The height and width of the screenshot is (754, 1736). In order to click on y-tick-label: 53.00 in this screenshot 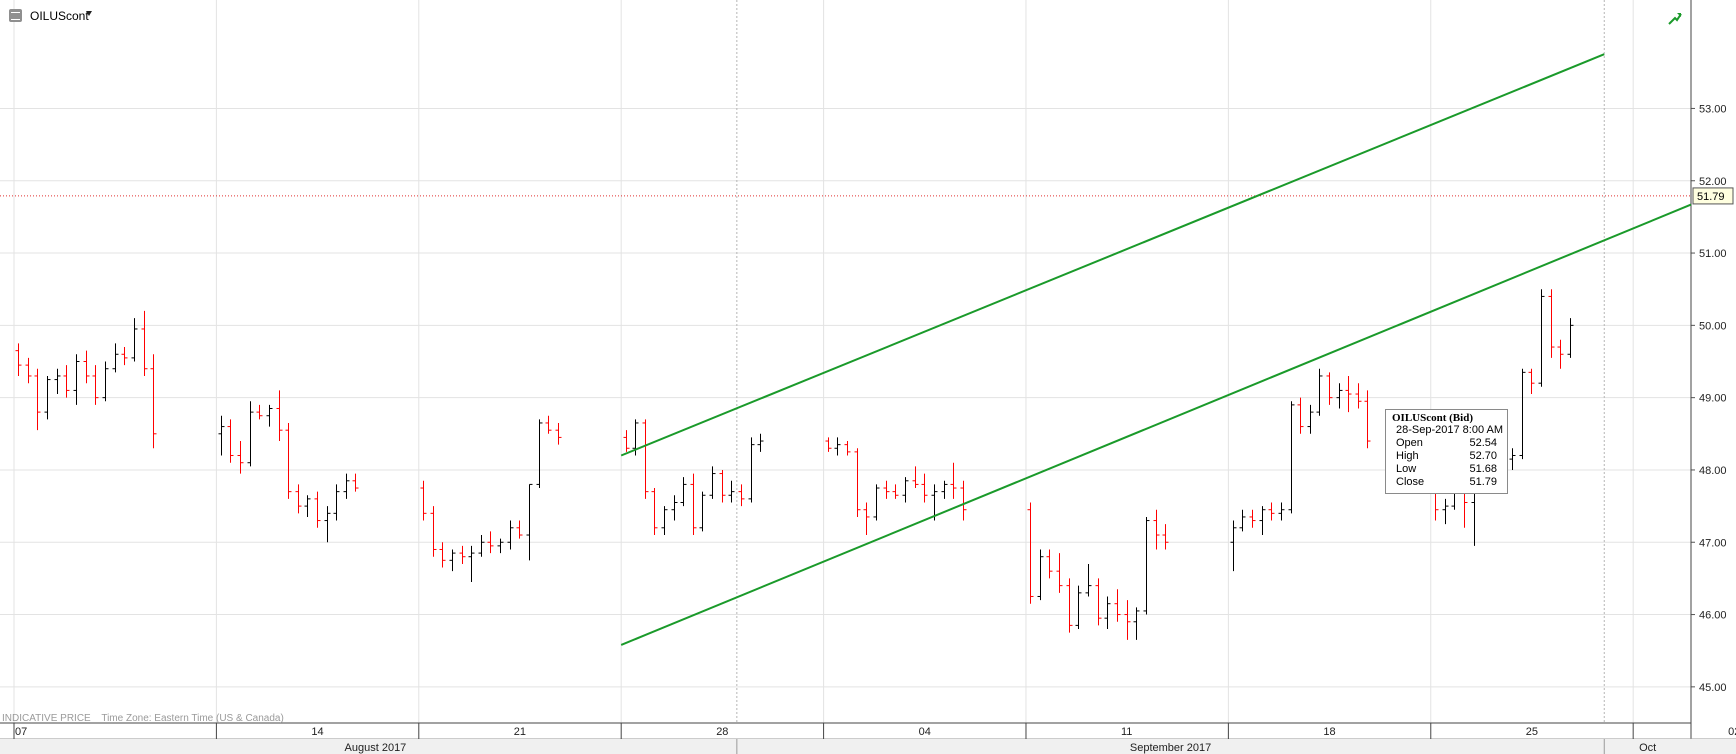, I will do `click(1713, 109)`.